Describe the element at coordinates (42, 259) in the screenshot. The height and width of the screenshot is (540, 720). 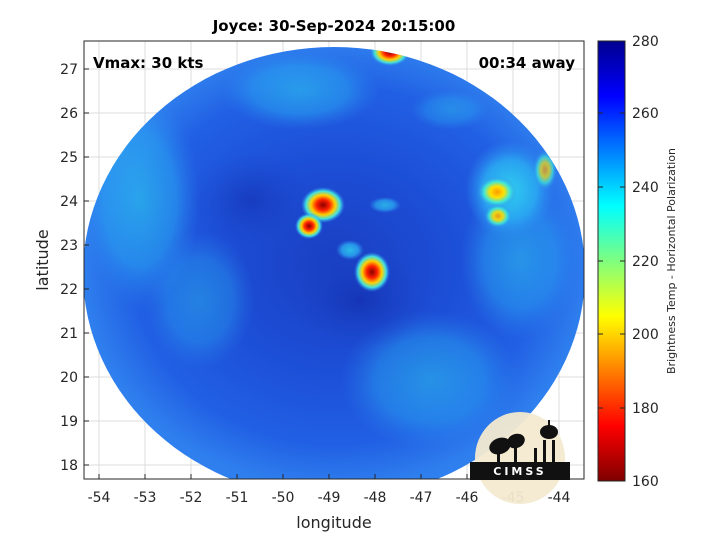
I see `y-axis-label: latitude` at that location.